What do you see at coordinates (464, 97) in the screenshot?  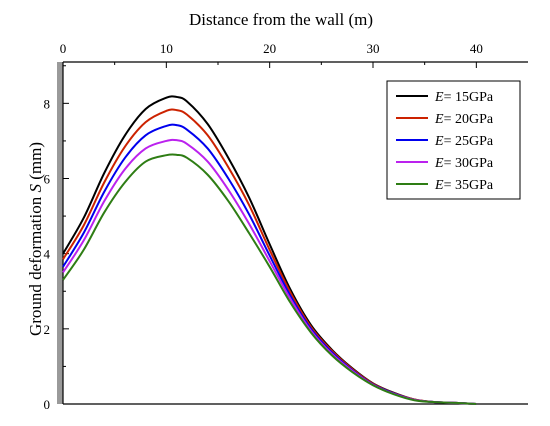 I see `legend-label: E= 15GPa` at bounding box center [464, 97].